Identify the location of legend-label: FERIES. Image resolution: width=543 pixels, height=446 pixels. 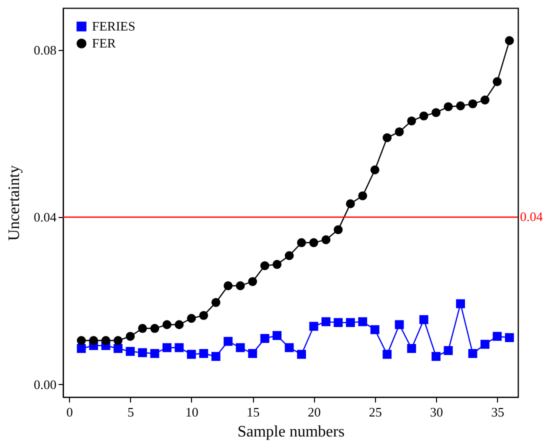
(114, 26).